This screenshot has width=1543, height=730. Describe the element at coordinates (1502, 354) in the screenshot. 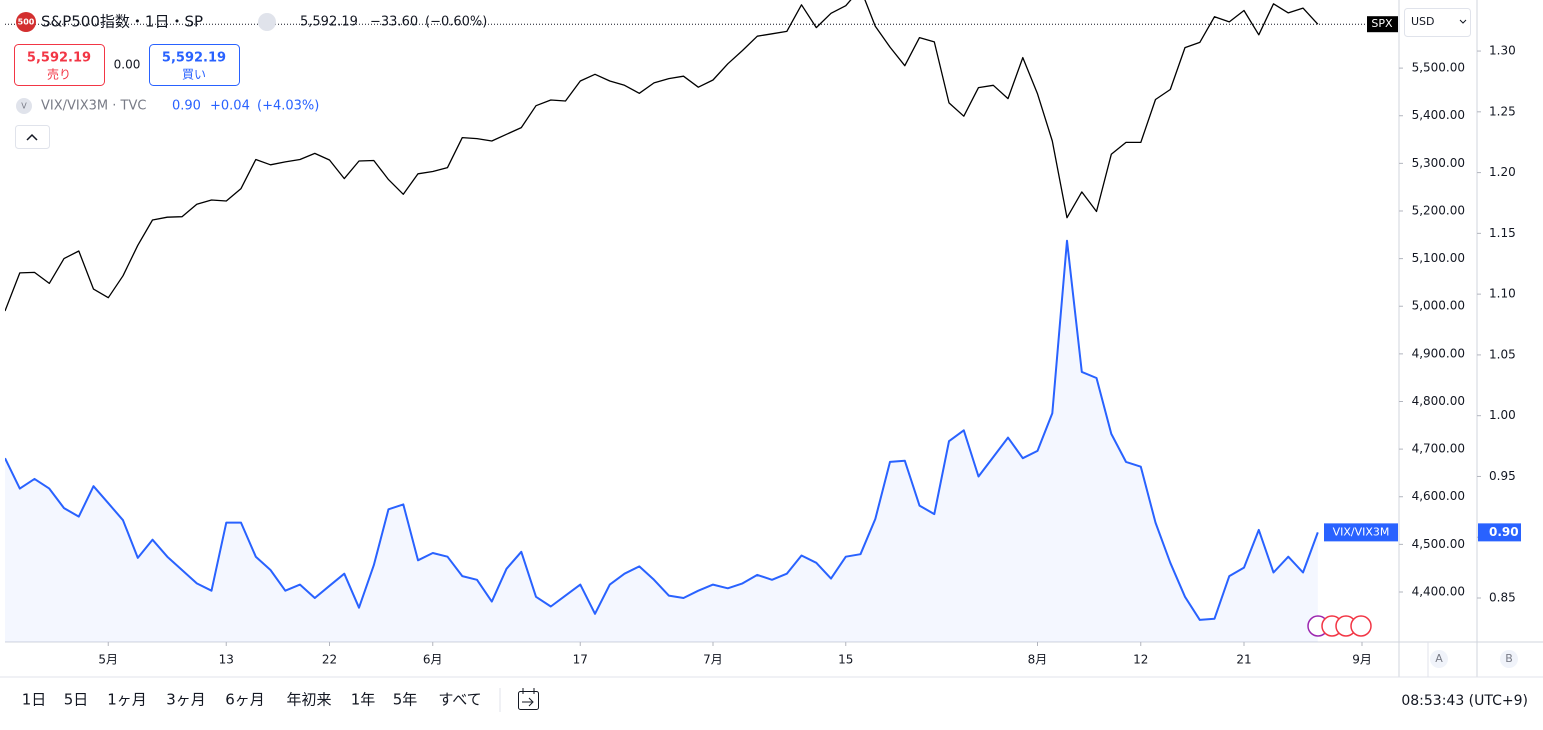

I see `y2-tick-label: 1.05` at that location.